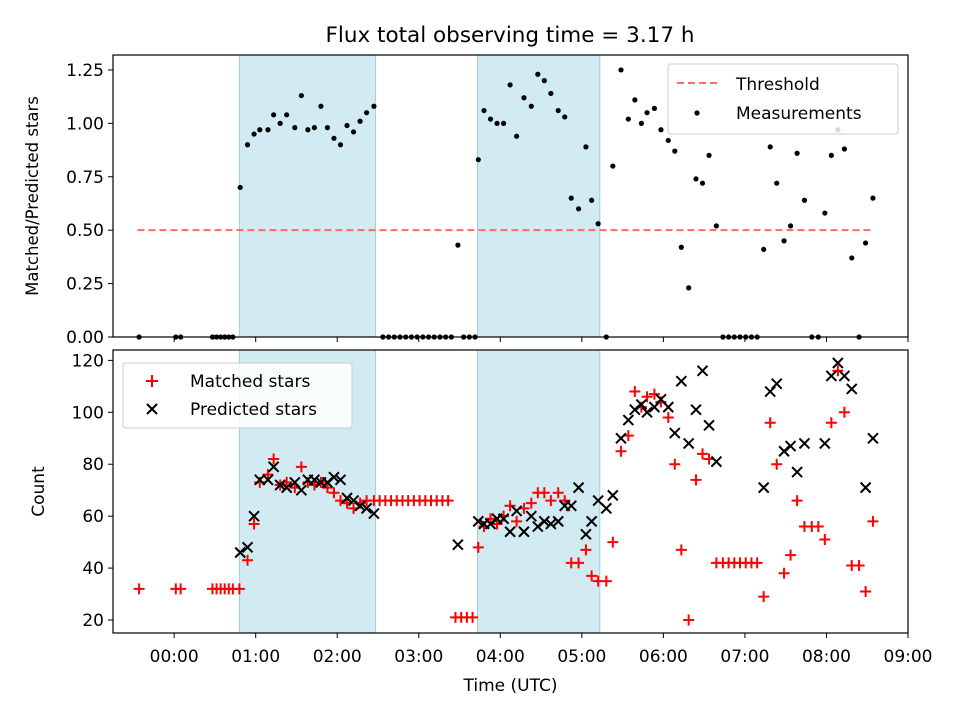 The height and width of the screenshot is (720, 960). I want to click on ratio-legend: Threshold Measurements, so click(783, 99).